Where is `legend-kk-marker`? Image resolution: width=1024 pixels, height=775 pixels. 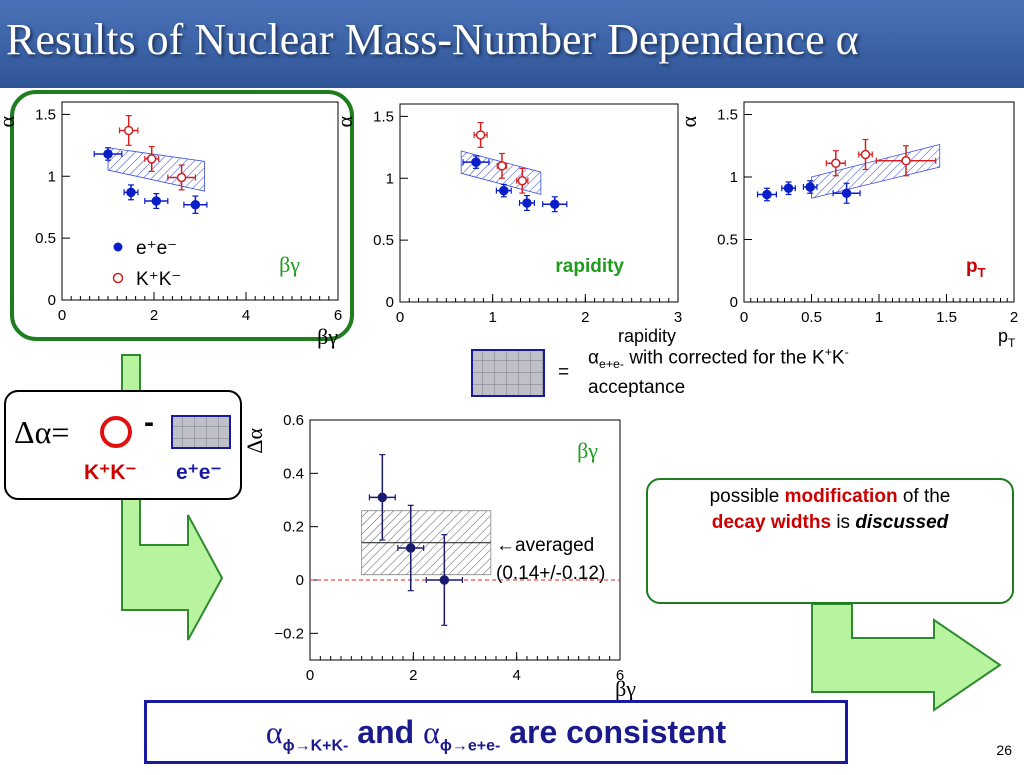 legend-kk-marker is located at coordinates (118, 278).